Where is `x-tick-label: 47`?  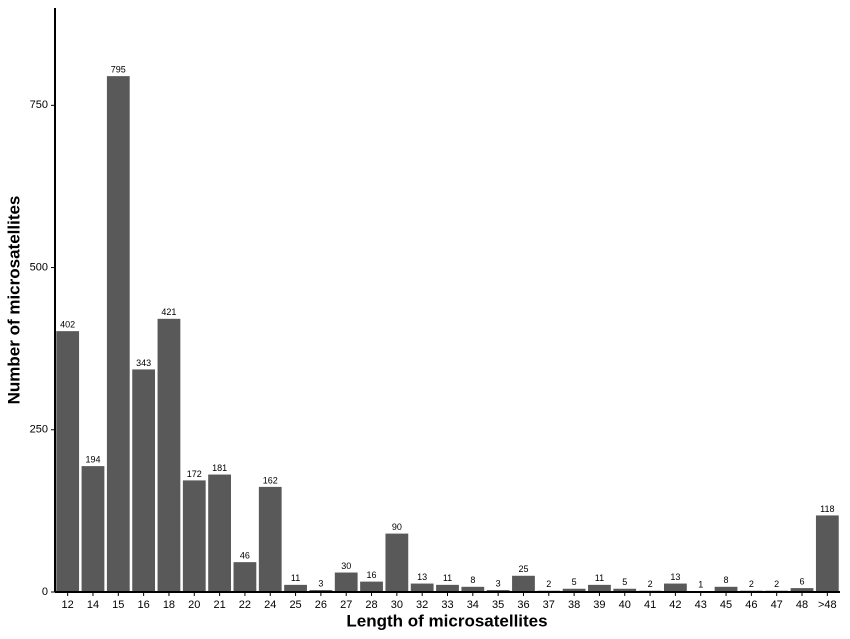 x-tick-label: 47 is located at coordinates (777, 605).